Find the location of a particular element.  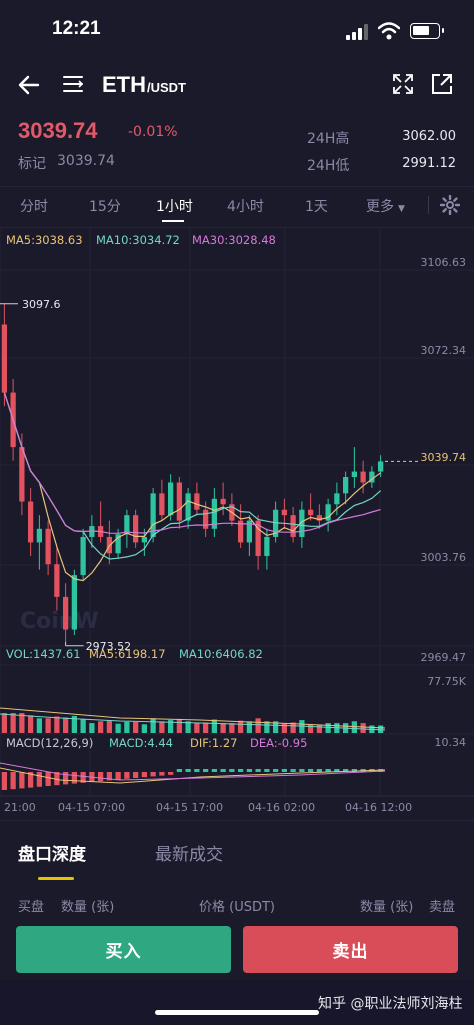

macd-params: MACD(12,26,9) is located at coordinates (50, 743).